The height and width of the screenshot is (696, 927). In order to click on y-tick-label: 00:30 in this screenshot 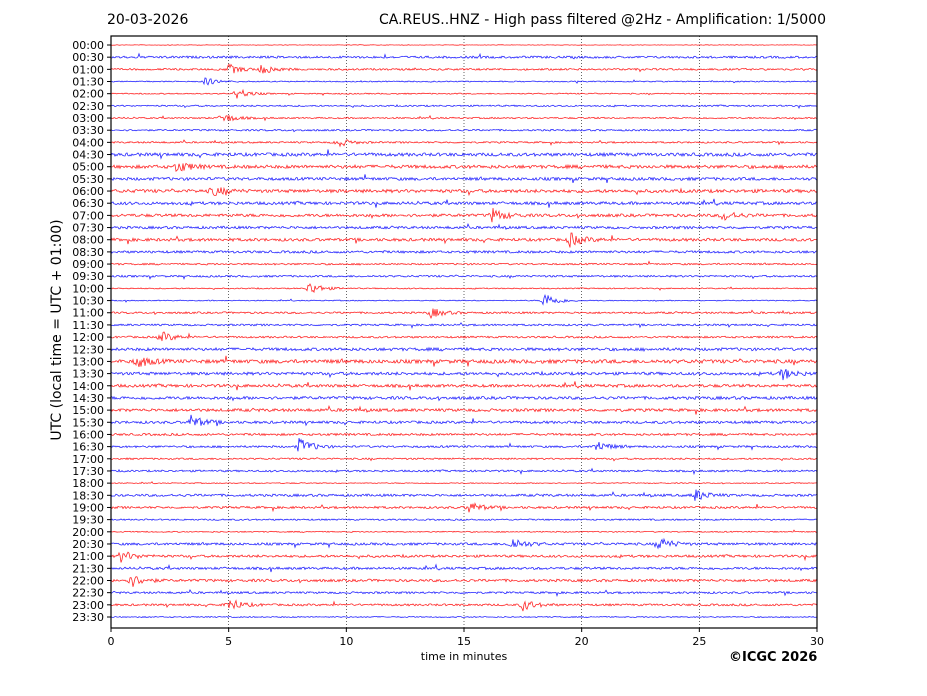, I will do `click(88, 57)`.